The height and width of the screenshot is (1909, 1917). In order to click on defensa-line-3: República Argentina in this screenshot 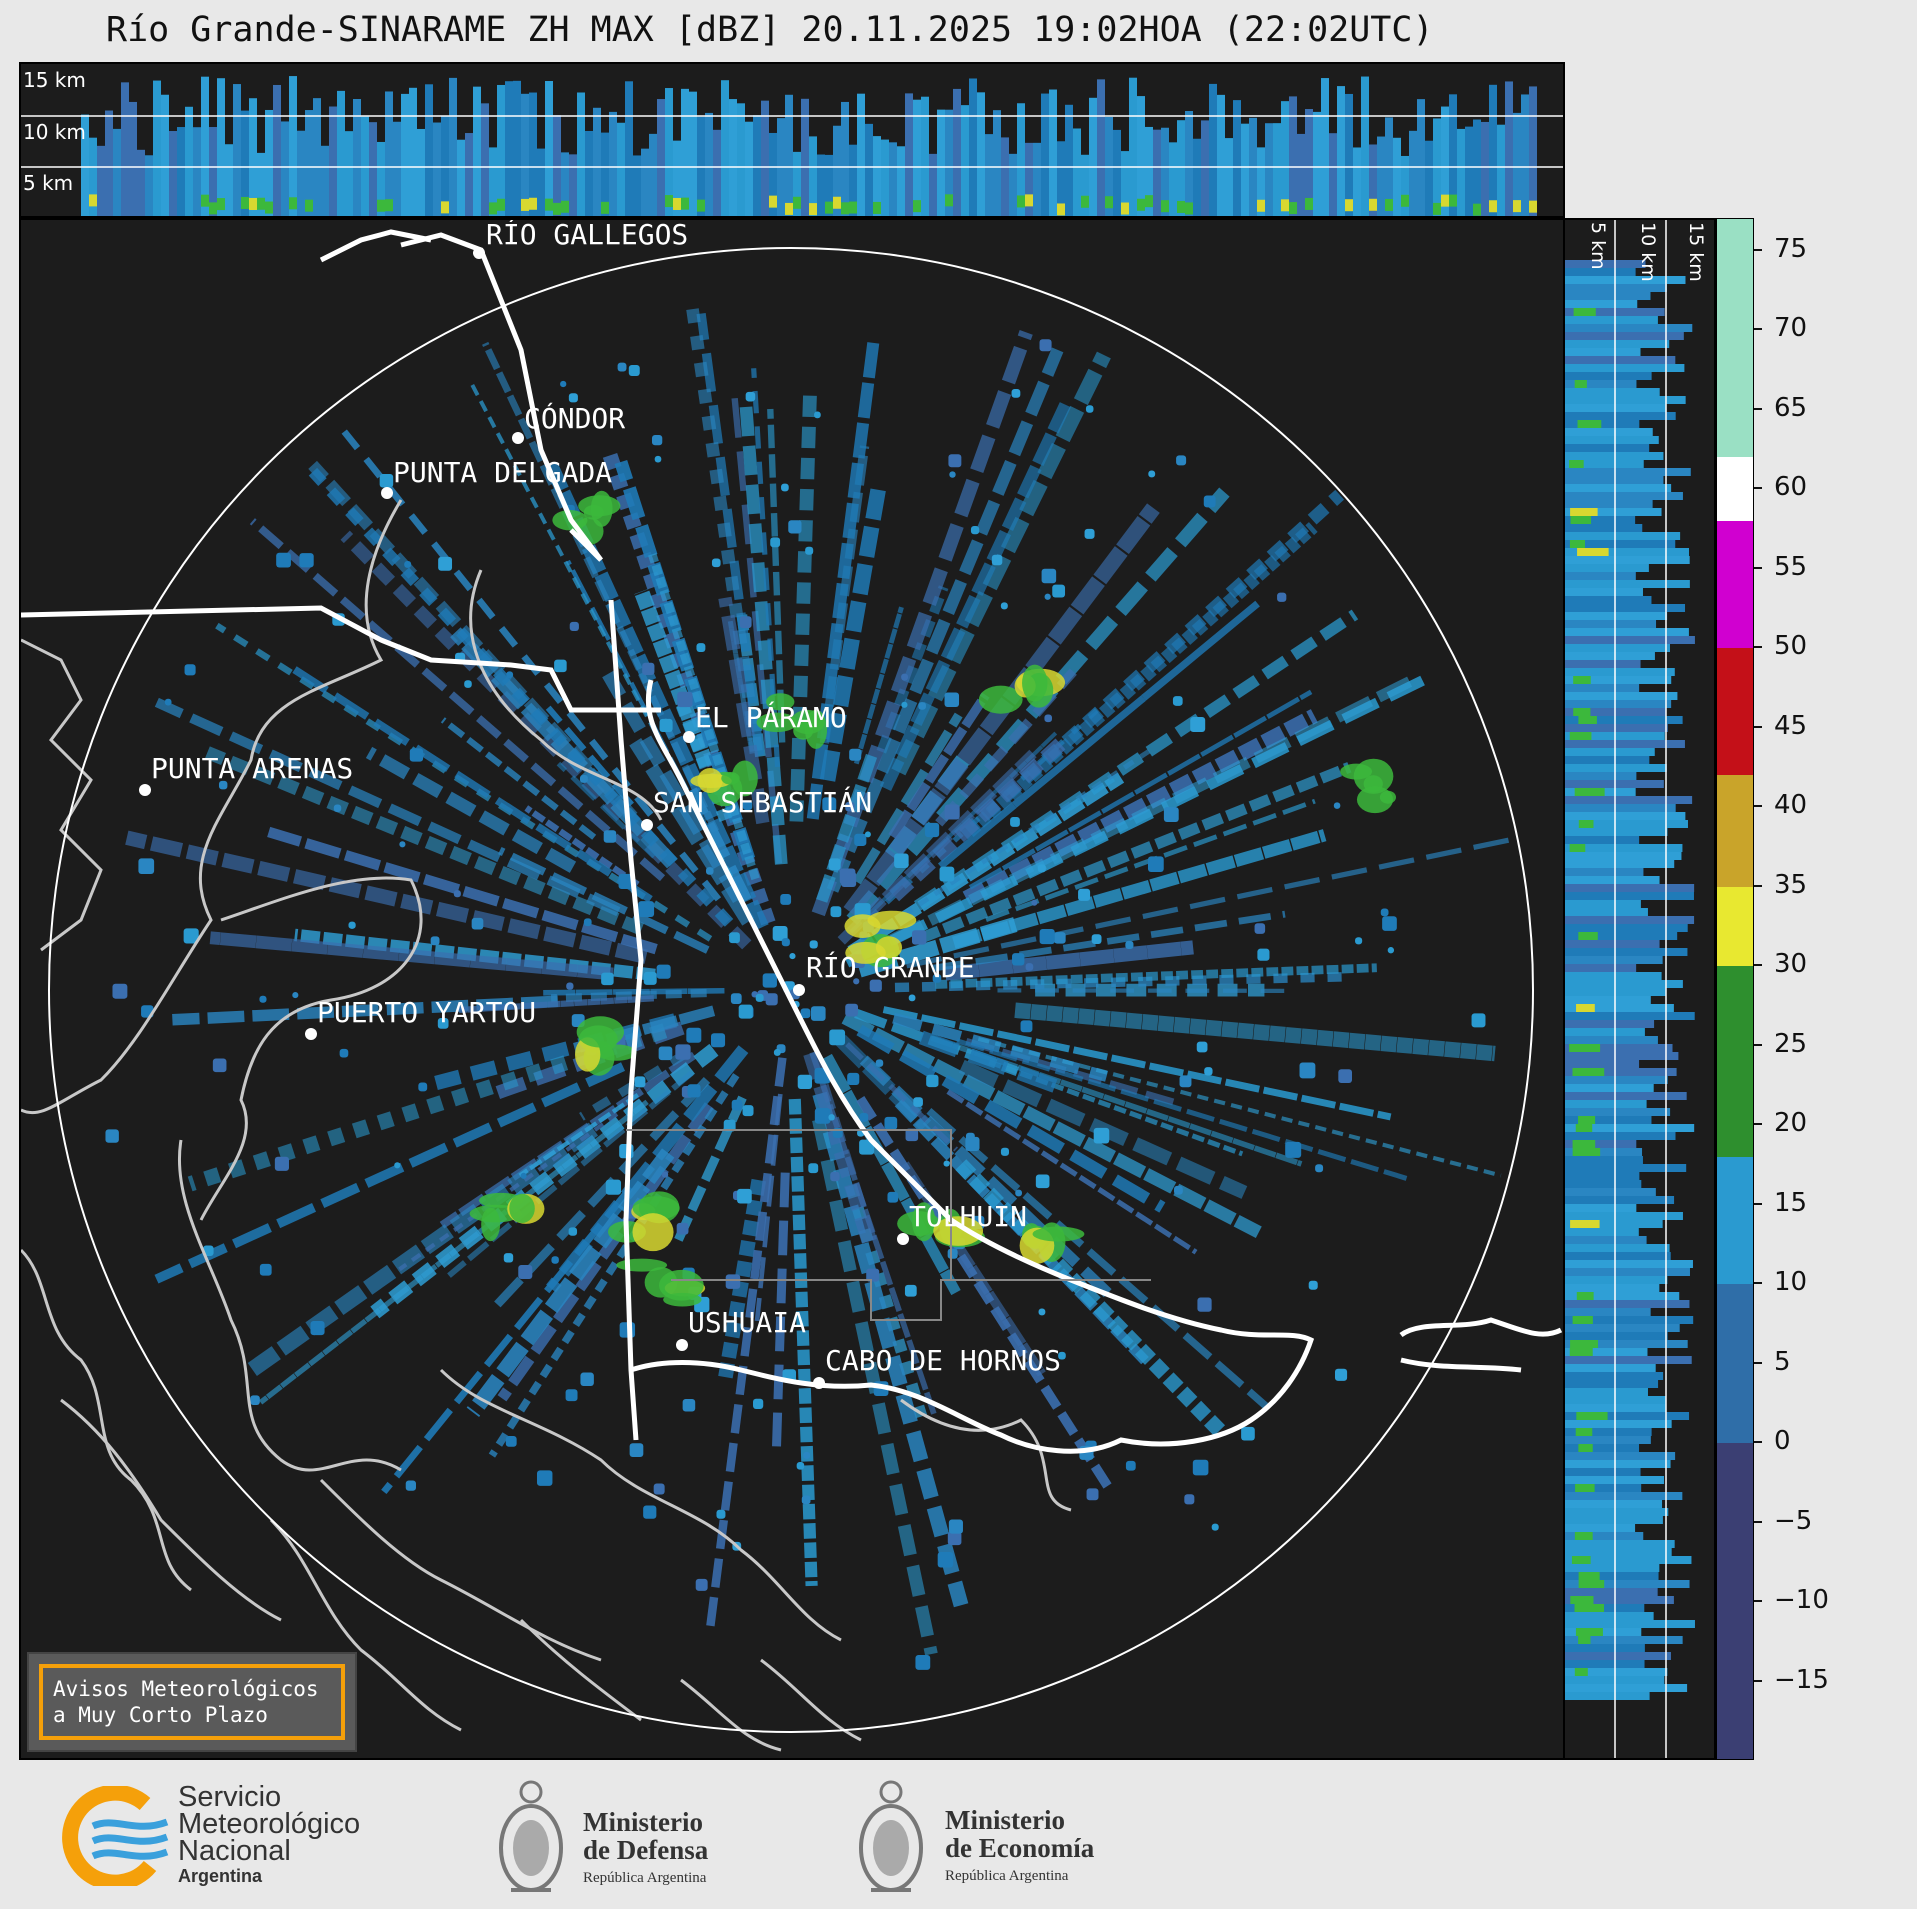, I will do `click(645, 1878)`.